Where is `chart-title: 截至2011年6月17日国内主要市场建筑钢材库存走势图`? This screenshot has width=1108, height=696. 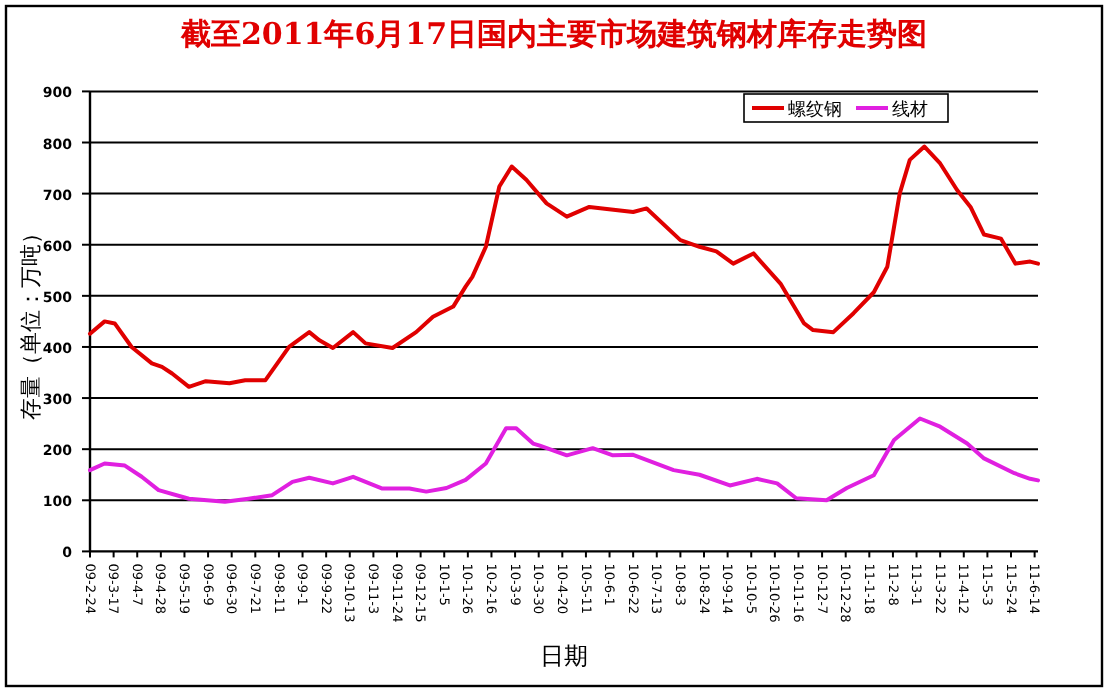
chart-title: 截至2011年6月17日国内主要市场建筑钢材库存走势图 is located at coordinates (553, 34).